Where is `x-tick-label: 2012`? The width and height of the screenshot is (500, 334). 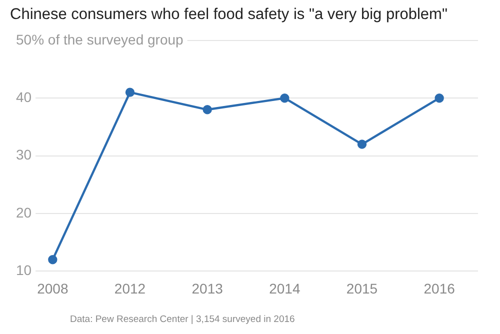 x-tick-label: 2012 is located at coordinates (130, 288).